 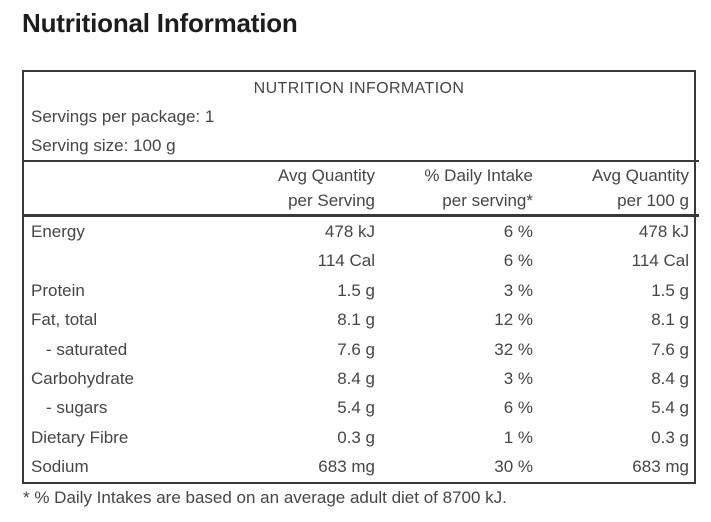 What do you see at coordinates (670, 320) in the screenshot?
I see `value-per-100g: 8.1 g` at bounding box center [670, 320].